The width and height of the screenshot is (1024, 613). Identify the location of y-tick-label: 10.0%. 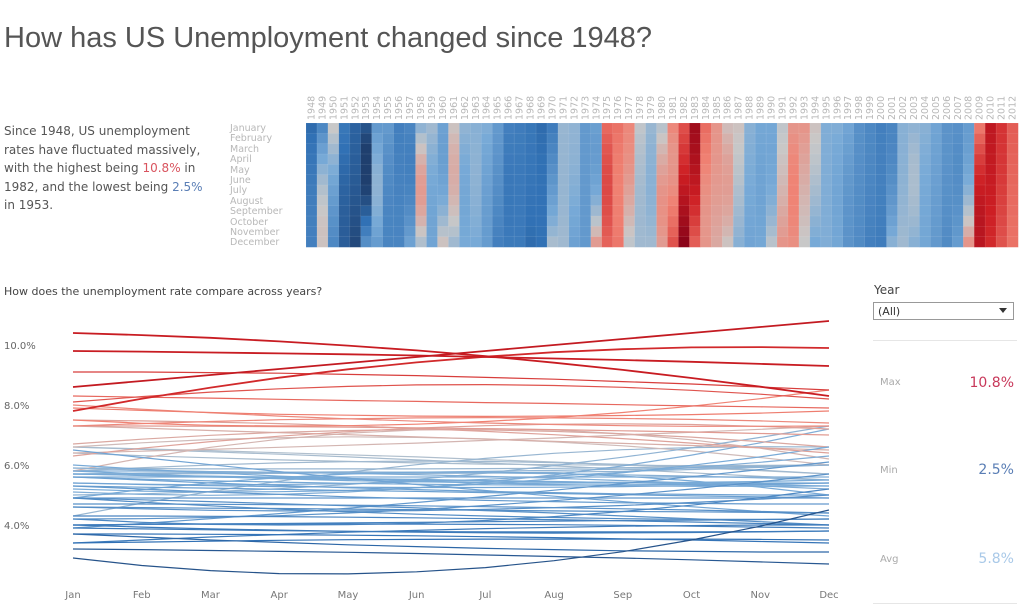
(20, 346).